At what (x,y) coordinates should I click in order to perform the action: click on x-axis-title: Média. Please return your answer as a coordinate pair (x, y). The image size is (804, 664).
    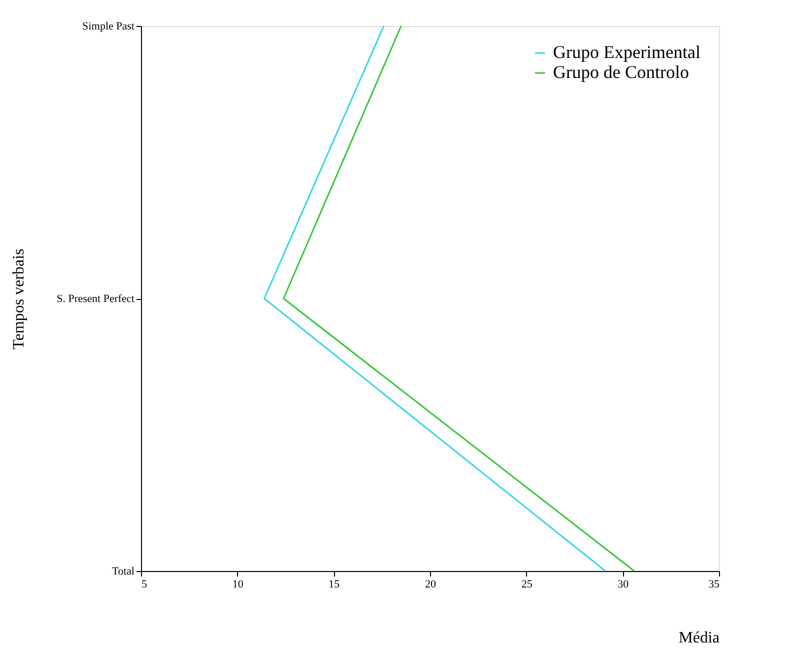
    Looking at the image, I should click on (699, 638).